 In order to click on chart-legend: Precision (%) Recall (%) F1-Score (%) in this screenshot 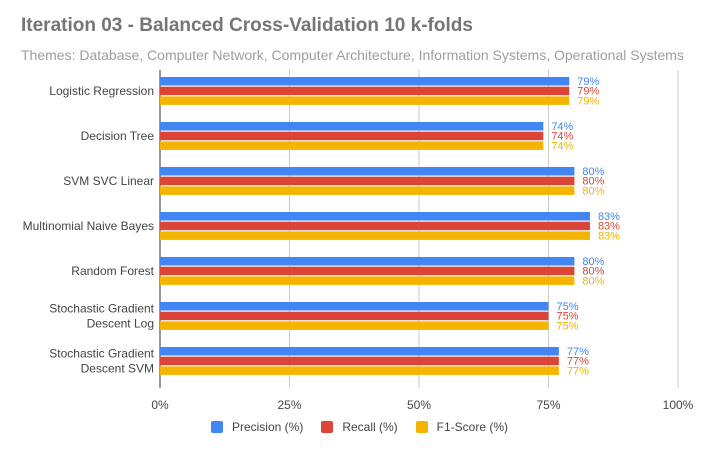, I will do `click(359, 428)`.